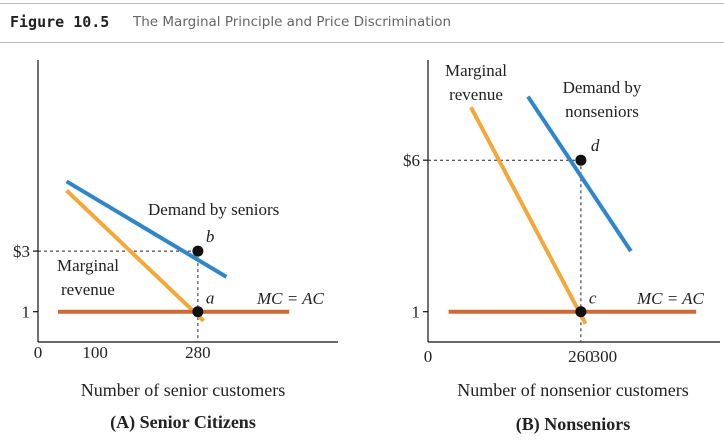 The height and width of the screenshot is (445, 724). I want to click on panel-b-x-tick-label: 260, so click(581, 356).